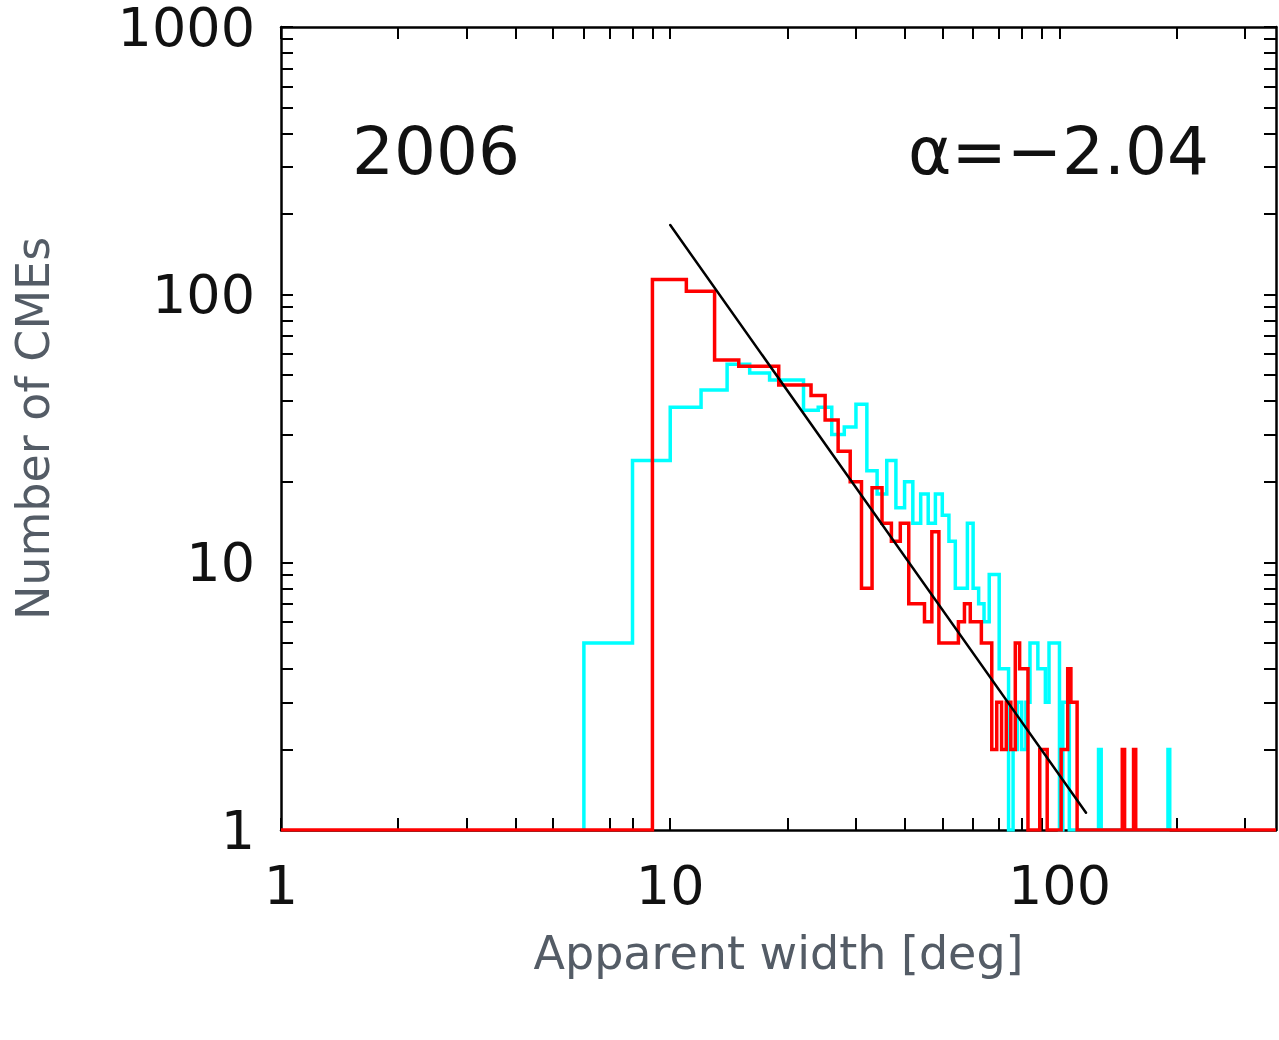 This screenshot has height=1040, width=1279. I want to click on annotation: 2006, so click(436, 151).